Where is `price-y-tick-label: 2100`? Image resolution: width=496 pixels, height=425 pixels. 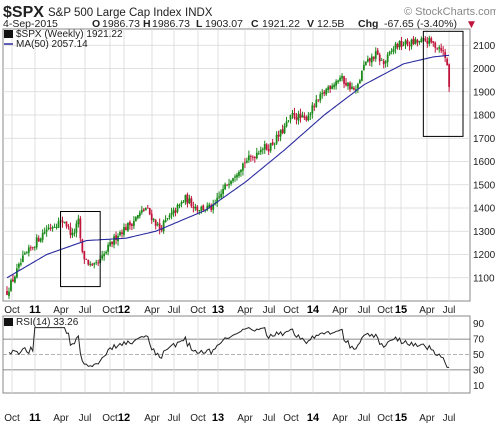
price-y-tick-label: 2100 is located at coordinates (484, 46).